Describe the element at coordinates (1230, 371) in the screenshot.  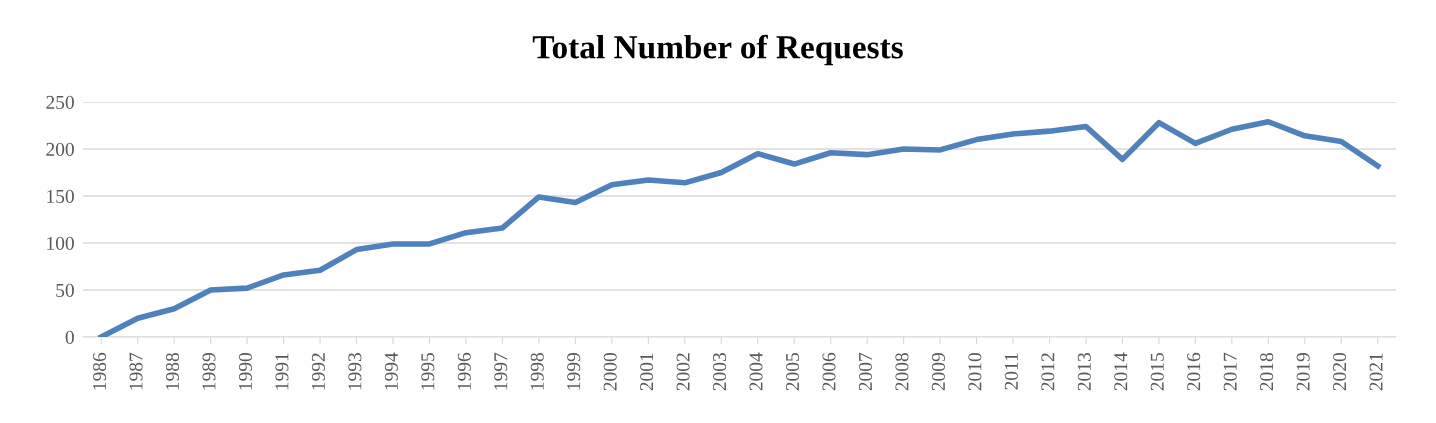
I see `x-tick-label: 2017` at that location.